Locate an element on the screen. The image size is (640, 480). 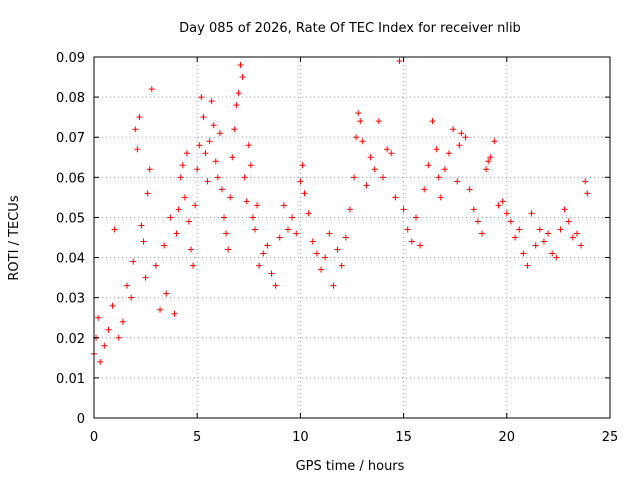
x-axis-label: GPS time / hours is located at coordinates (350, 466).